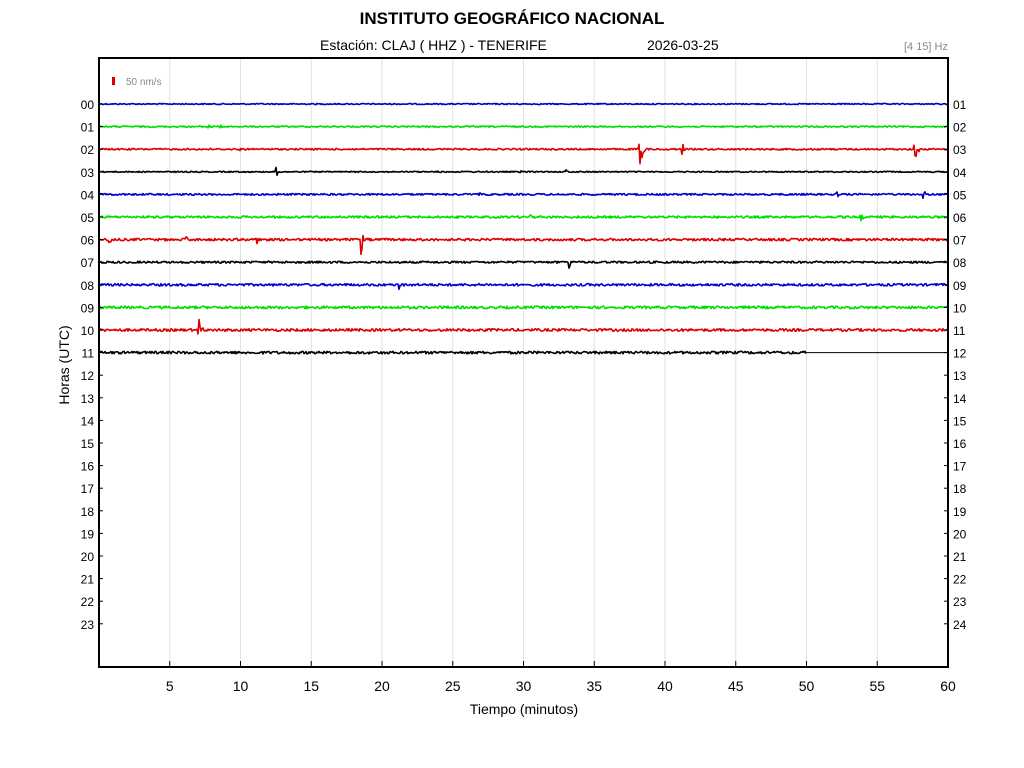 This screenshot has width=1024, height=768. I want to click on hour-label-right: 03, so click(960, 150).